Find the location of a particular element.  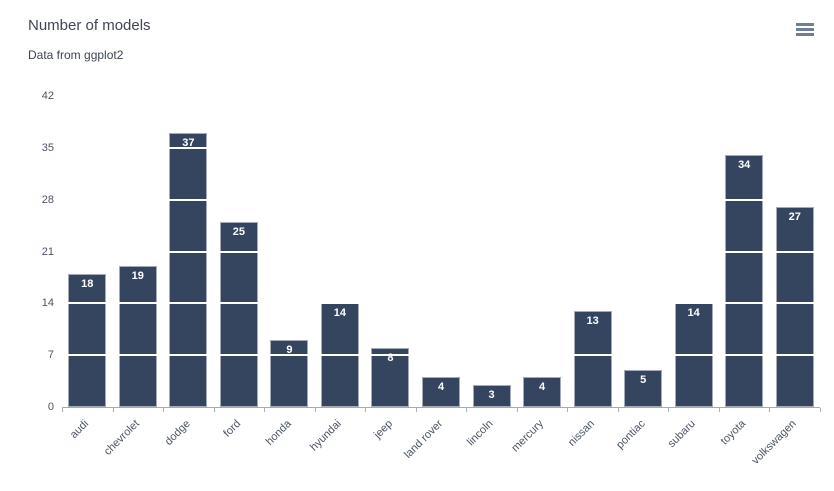

x-axis-label: land rover is located at coordinates (424, 439).